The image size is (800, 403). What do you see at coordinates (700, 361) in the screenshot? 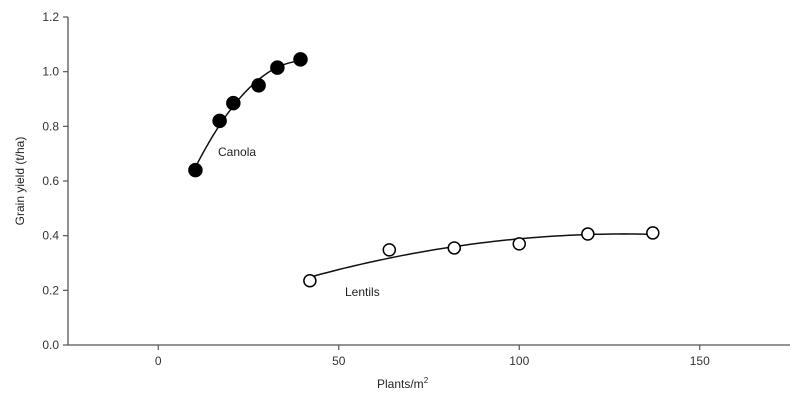
I see `x-tick-label: 150` at bounding box center [700, 361].